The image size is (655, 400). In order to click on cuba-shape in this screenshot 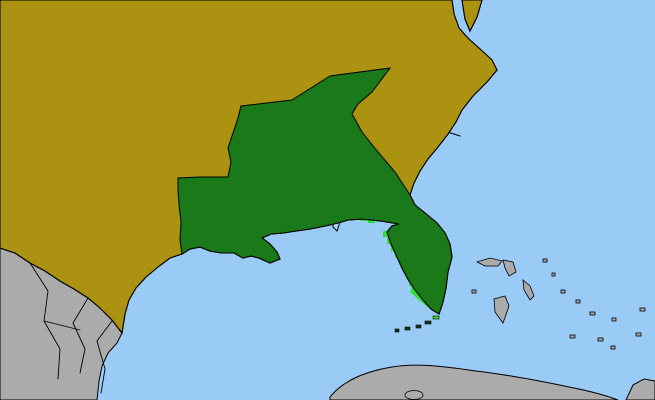, I will do `click(474, 382)`.